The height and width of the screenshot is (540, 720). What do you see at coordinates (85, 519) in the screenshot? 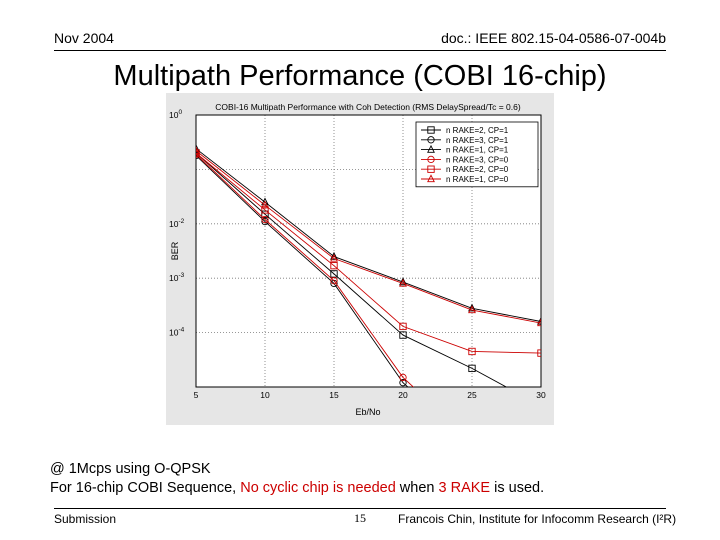
I see `footer-submission: Submission` at bounding box center [85, 519].